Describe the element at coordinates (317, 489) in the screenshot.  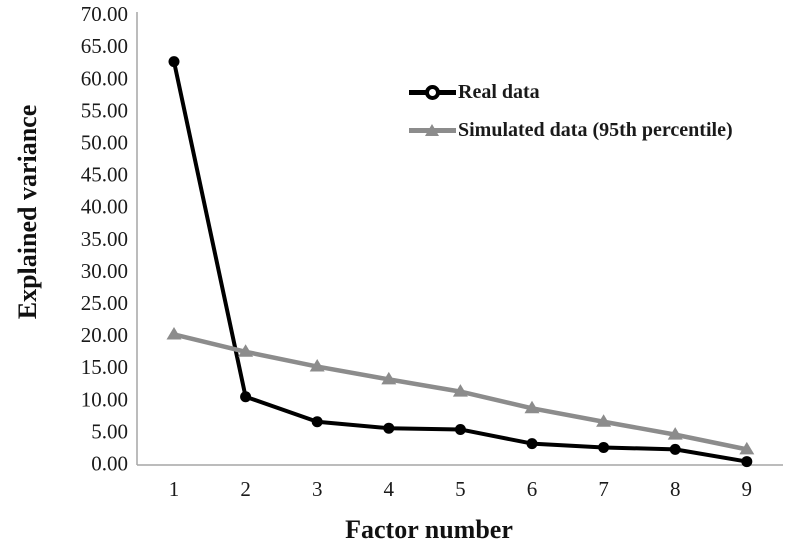
I see `x-tick-label: 3` at that location.